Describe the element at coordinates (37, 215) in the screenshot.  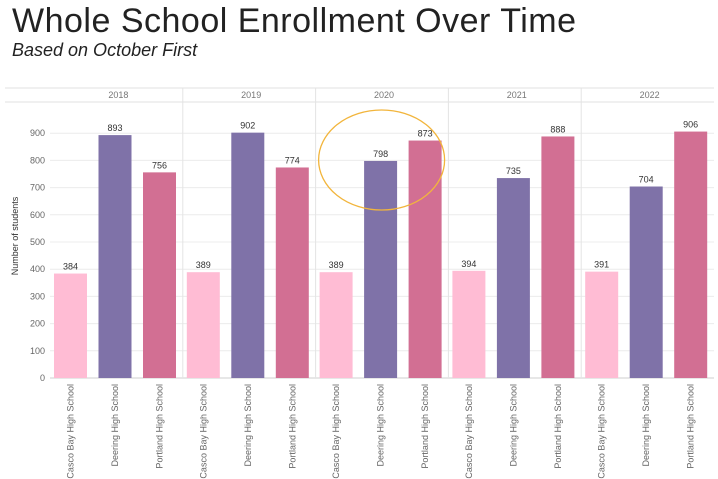
I see `y-tick-label: 600` at that location.